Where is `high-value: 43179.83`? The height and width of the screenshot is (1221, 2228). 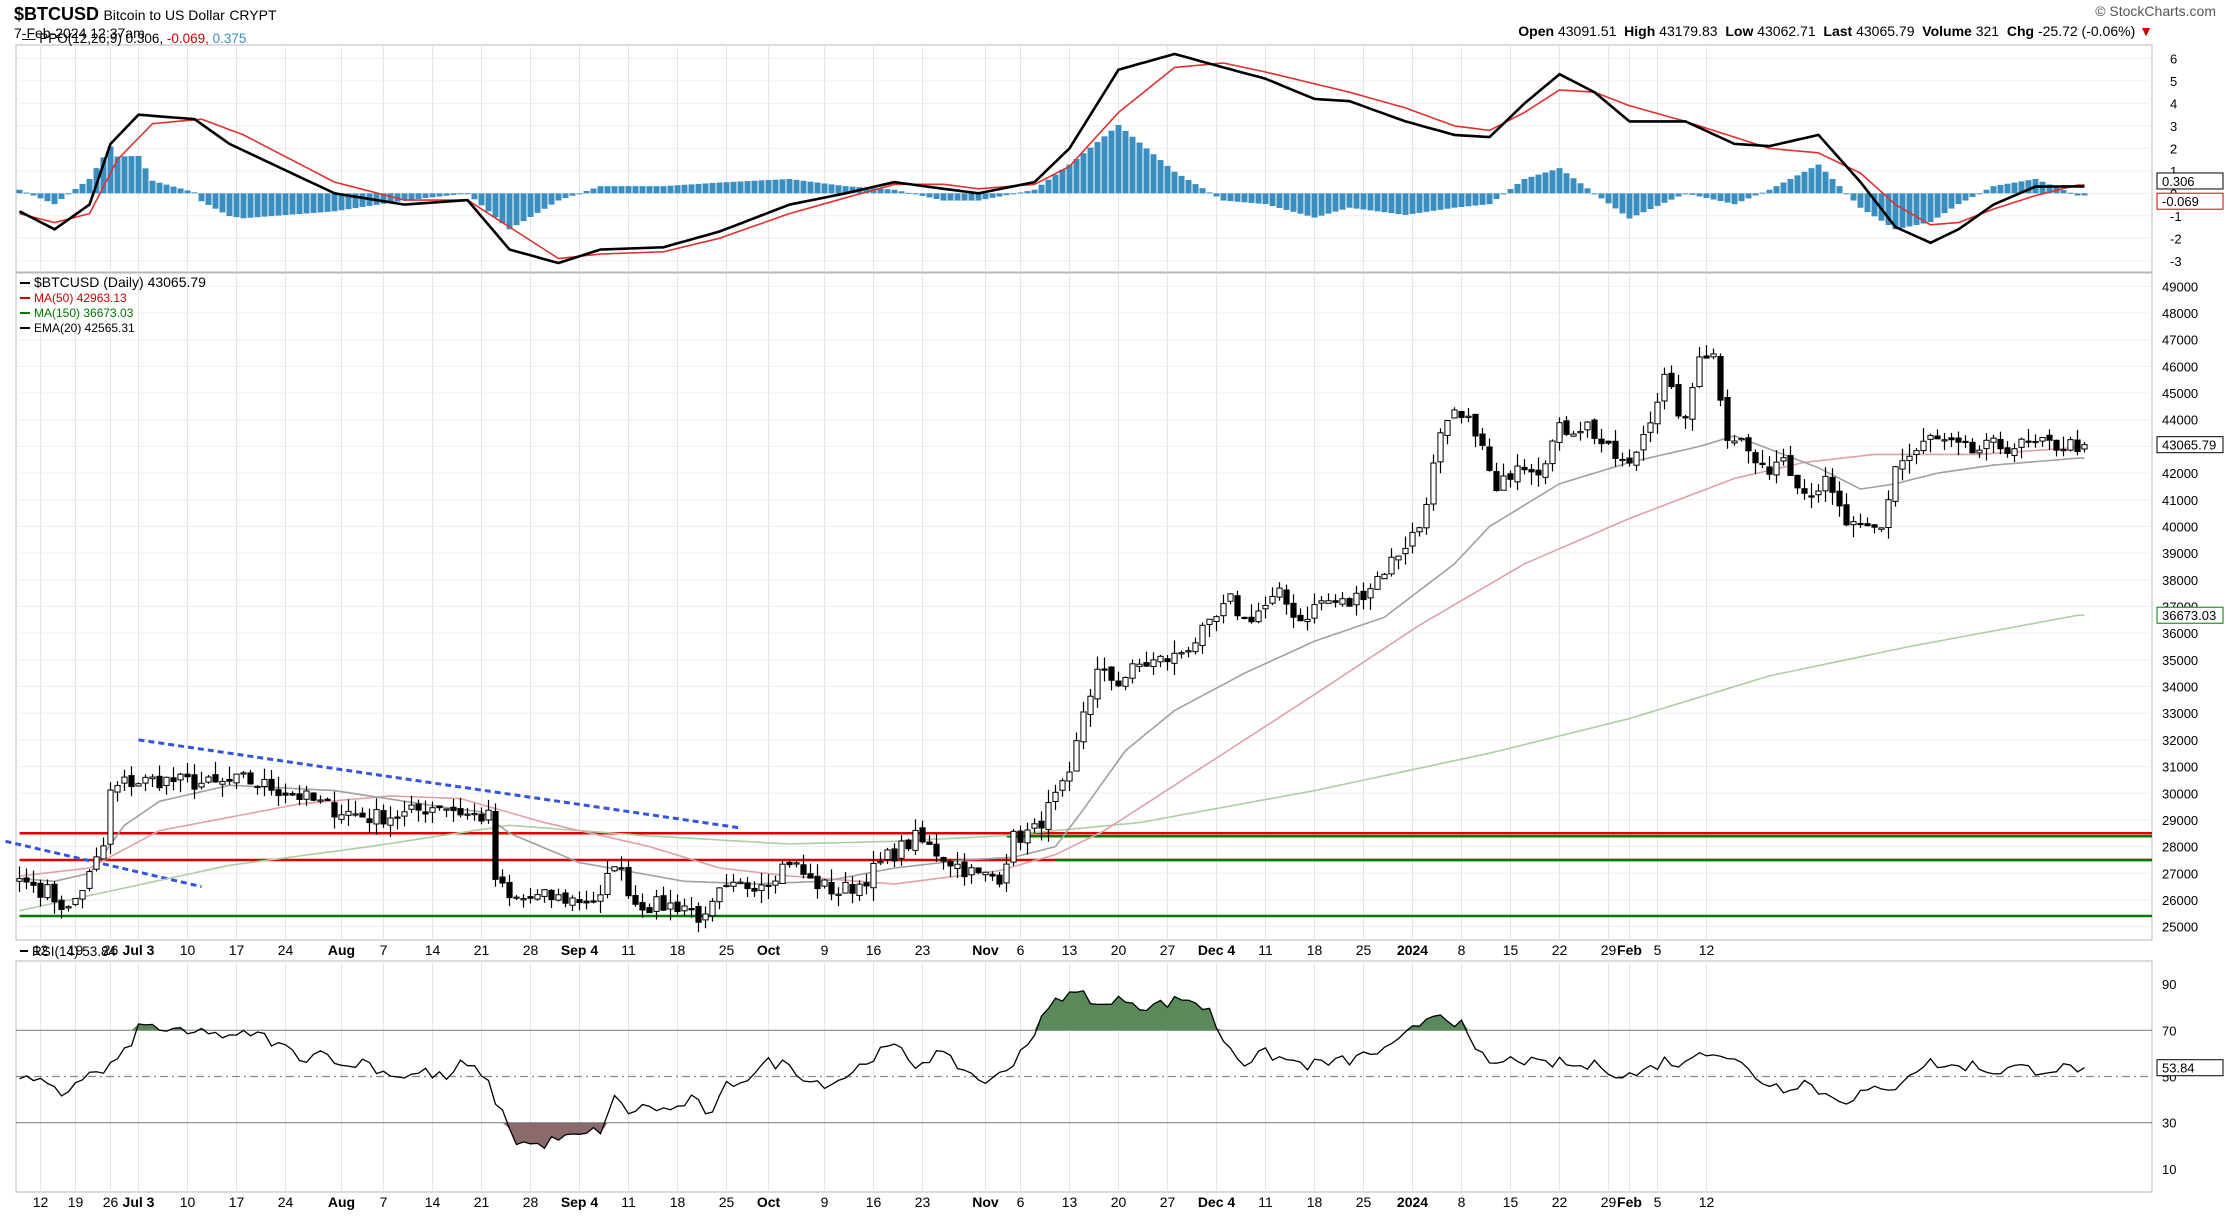 high-value: 43179.83 is located at coordinates (1688, 31).